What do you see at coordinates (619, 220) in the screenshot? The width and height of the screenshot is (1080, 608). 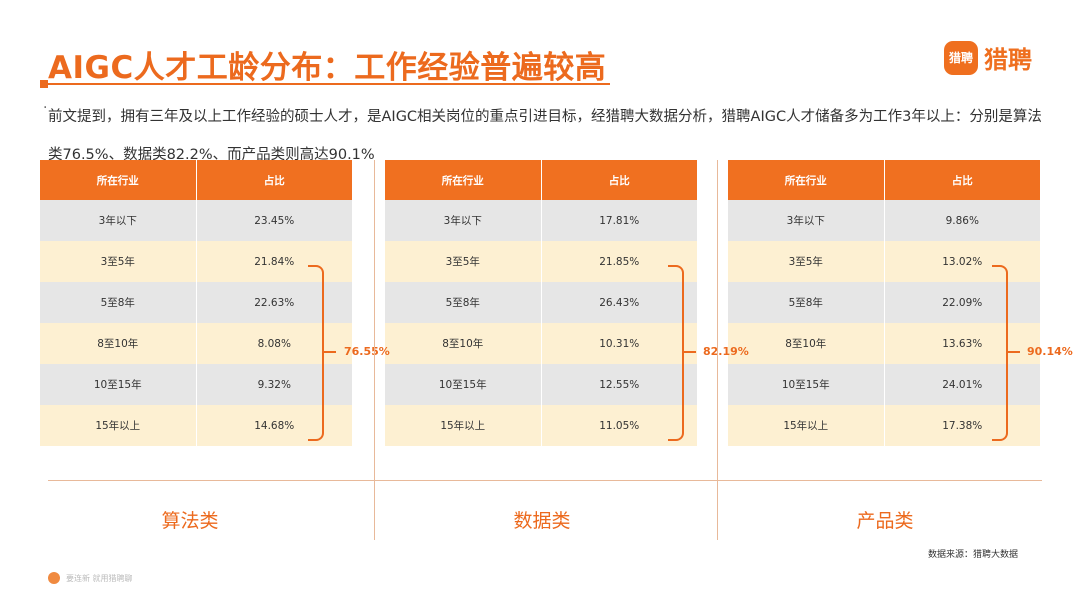 I see `cell-ratio: 17.81%` at bounding box center [619, 220].